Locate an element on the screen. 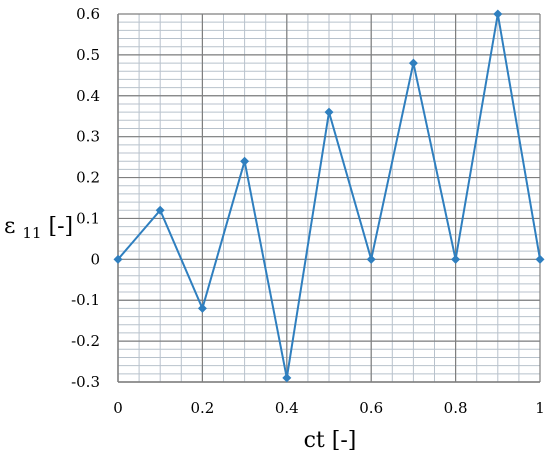  y-tick-label: -0.2 is located at coordinates (85, 341).